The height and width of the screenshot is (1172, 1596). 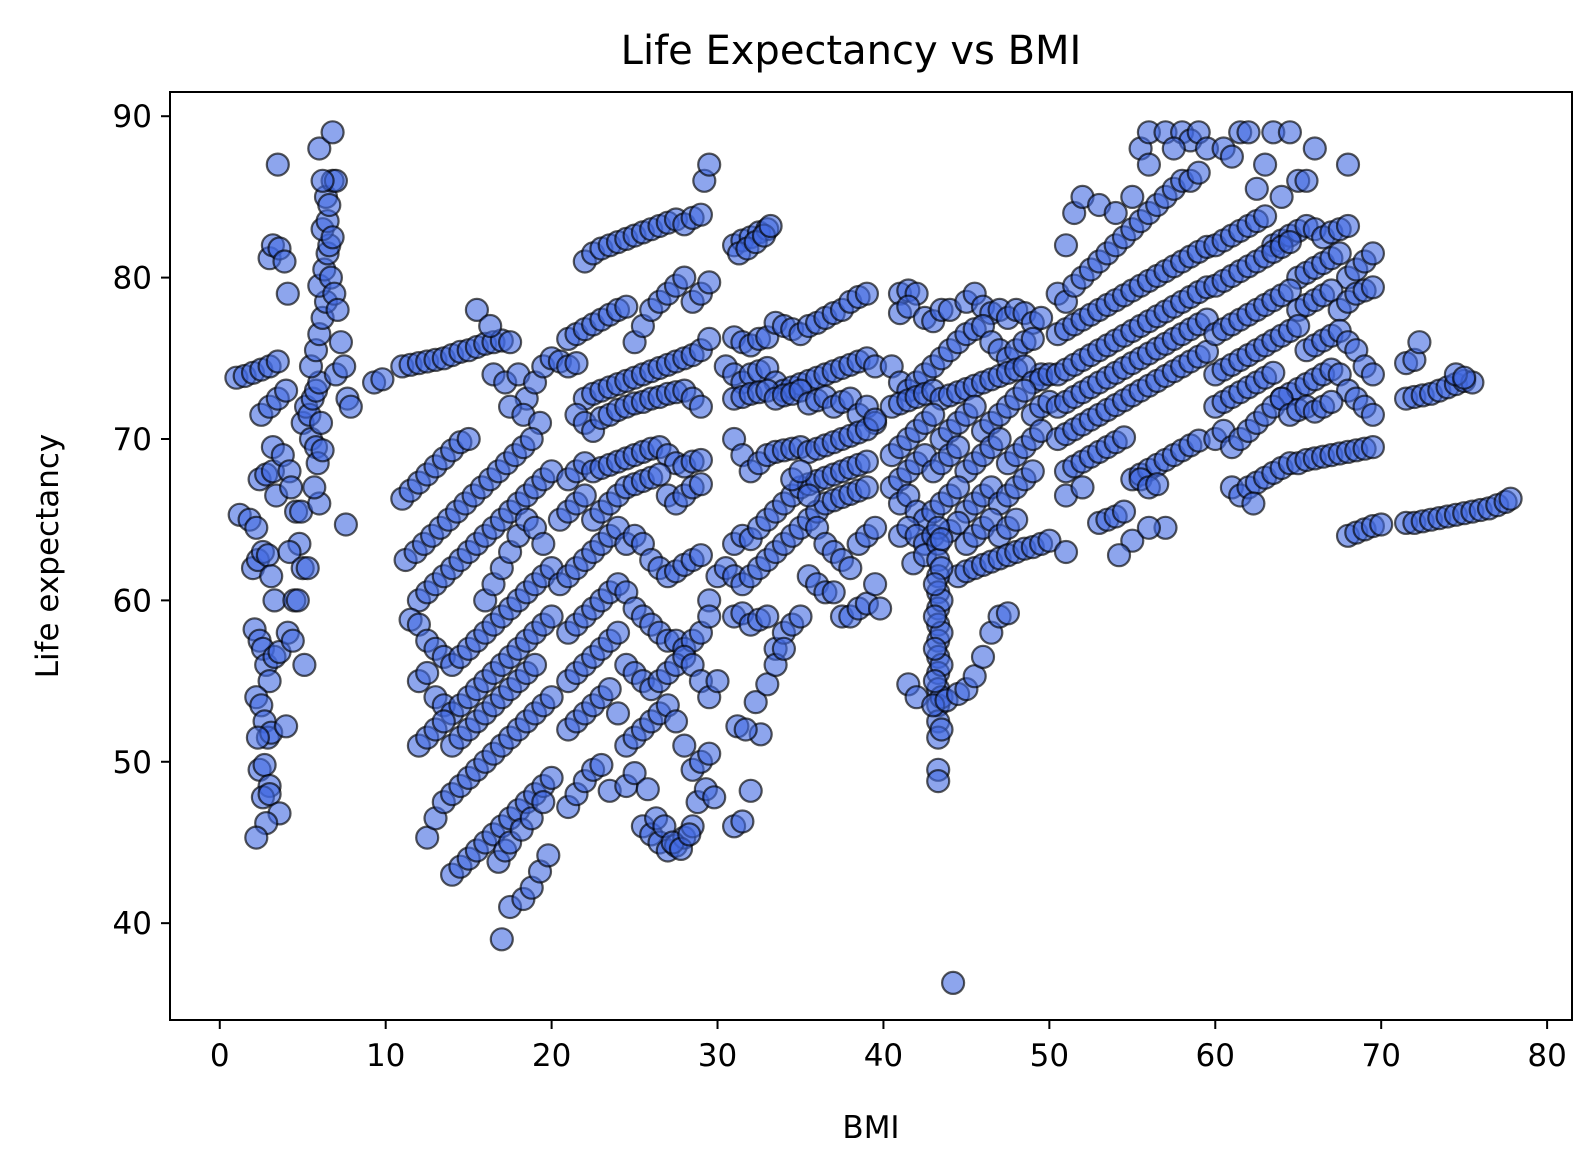 I want to click on y-tick-label: 60, so click(x=132, y=601).